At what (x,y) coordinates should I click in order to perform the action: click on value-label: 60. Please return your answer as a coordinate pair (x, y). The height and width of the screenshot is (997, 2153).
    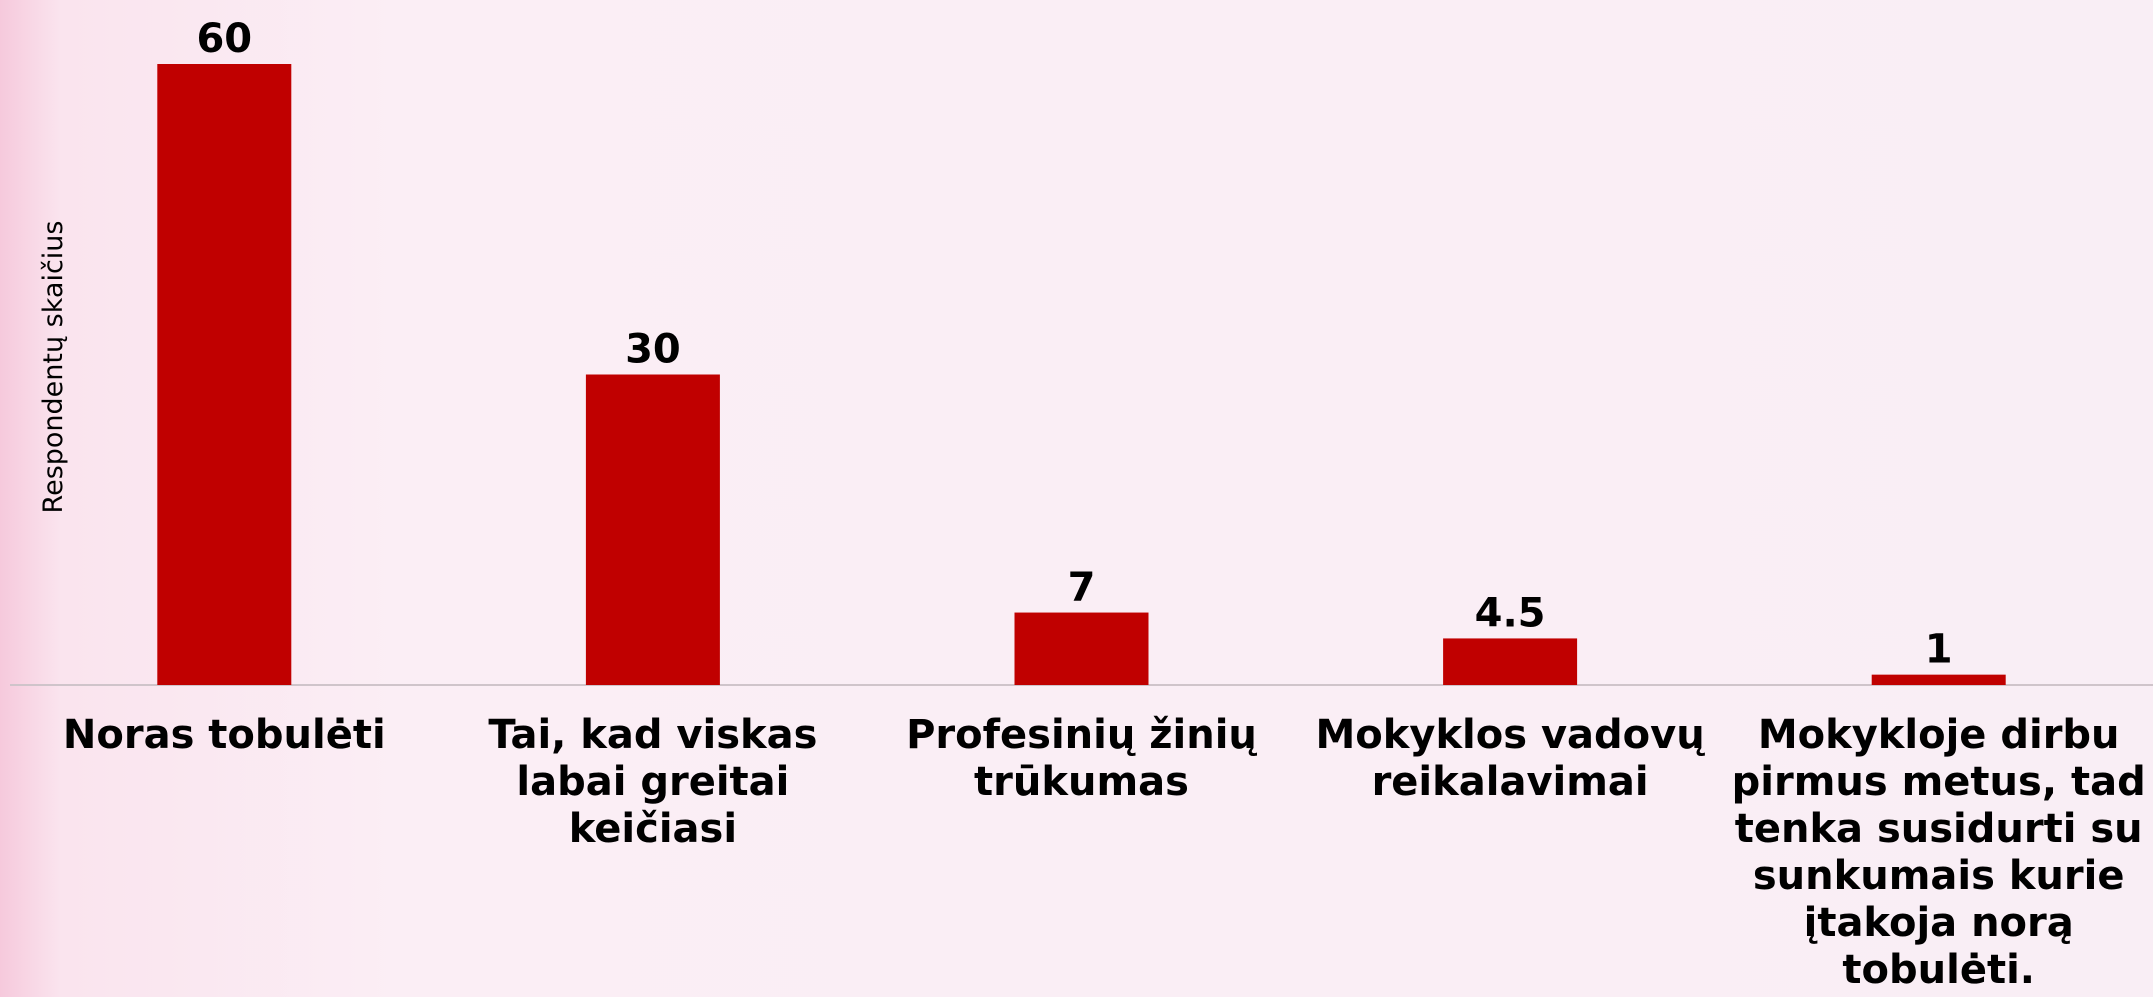
    Looking at the image, I should click on (224, 39).